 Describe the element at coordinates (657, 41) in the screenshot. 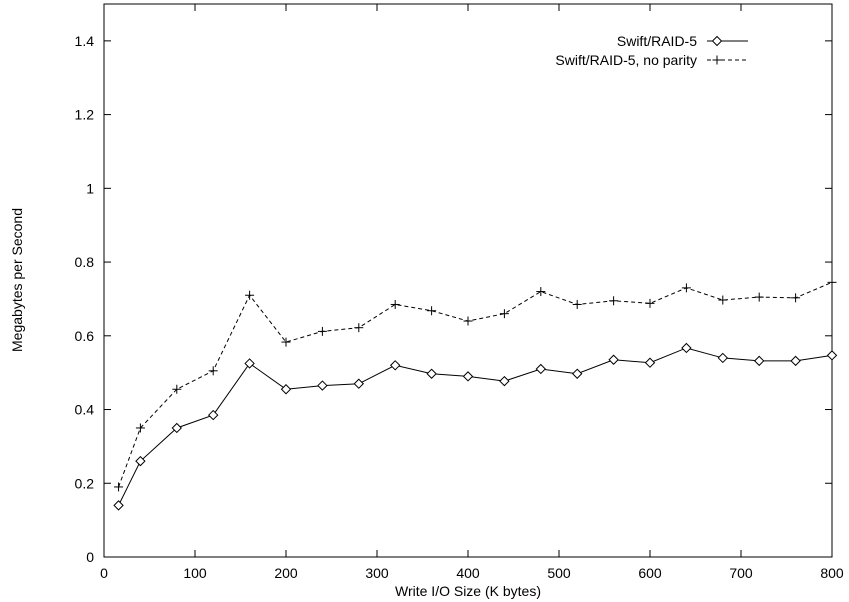

I see `legend-label: Swift/RAID-5` at that location.